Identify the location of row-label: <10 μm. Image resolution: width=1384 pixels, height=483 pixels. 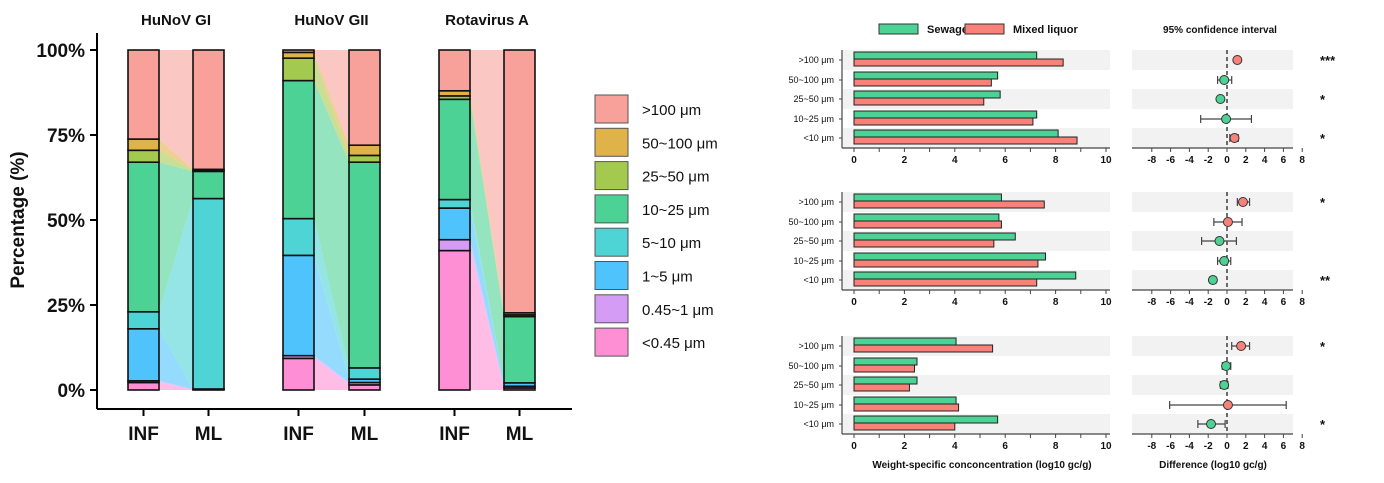
(819, 424).